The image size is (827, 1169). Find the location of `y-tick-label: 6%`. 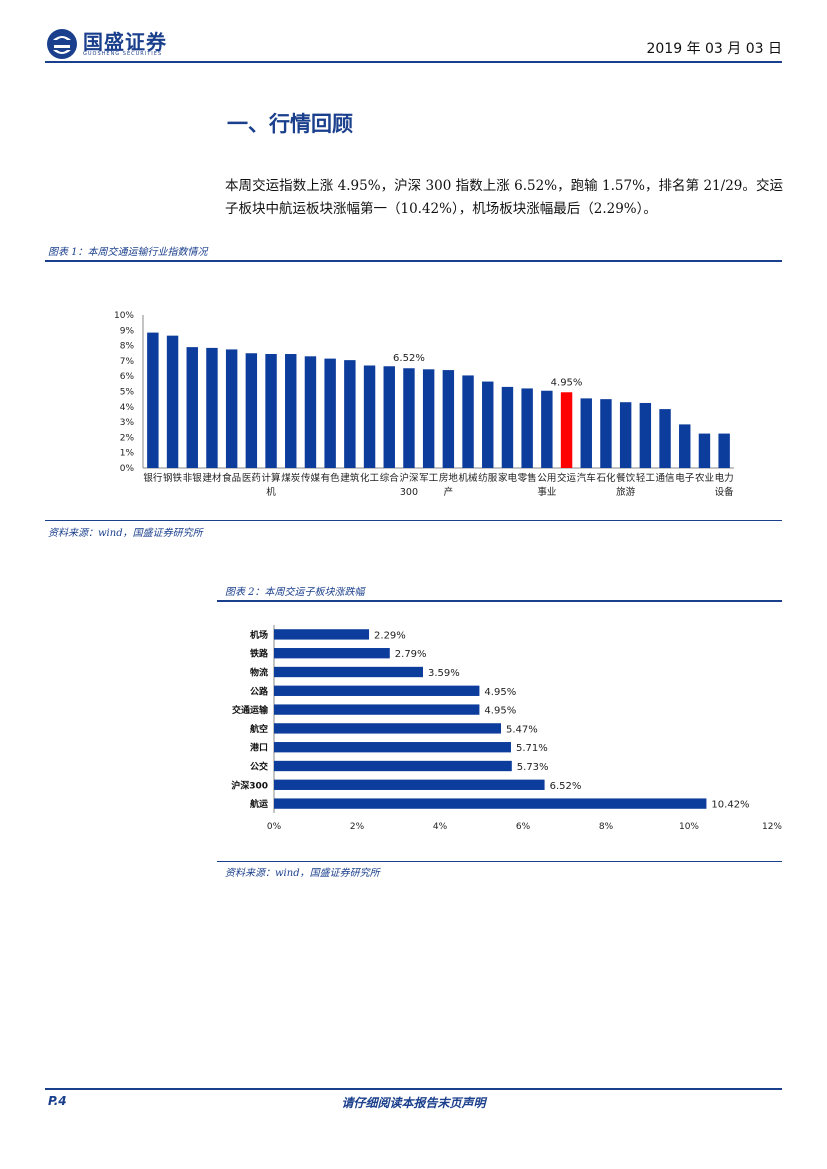

y-tick-label: 6% is located at coordinates (127, 377).